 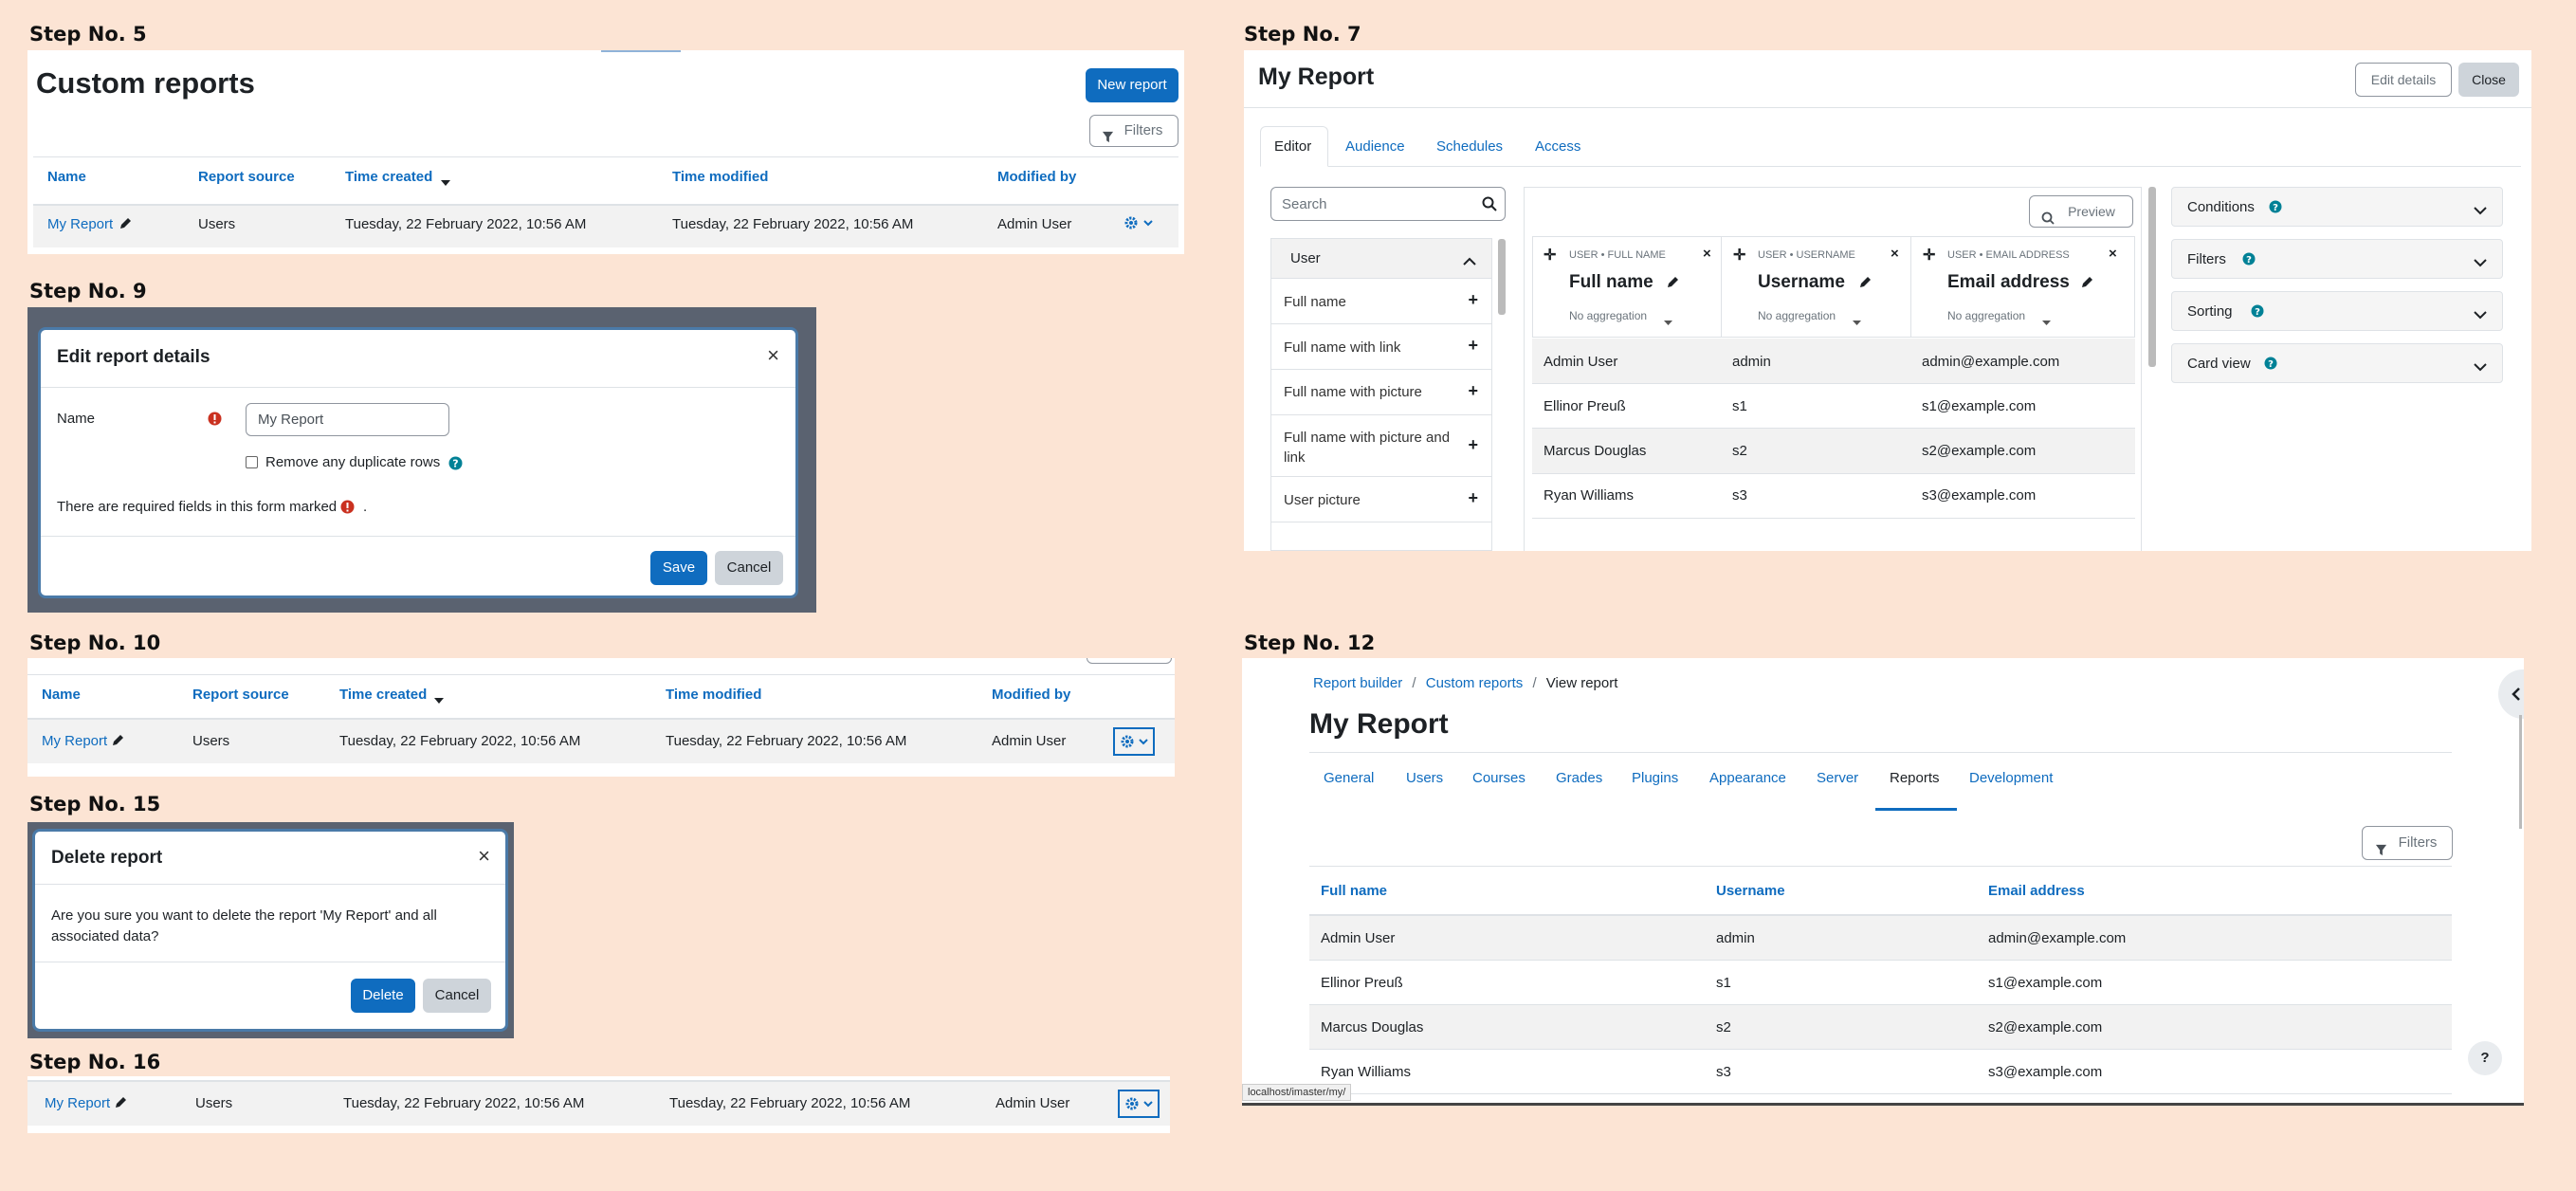 What do you see at coordinates (1381, 347) in the screenshot?
I see `field-item: Full name with link +` at bounding box center [1381, 347].